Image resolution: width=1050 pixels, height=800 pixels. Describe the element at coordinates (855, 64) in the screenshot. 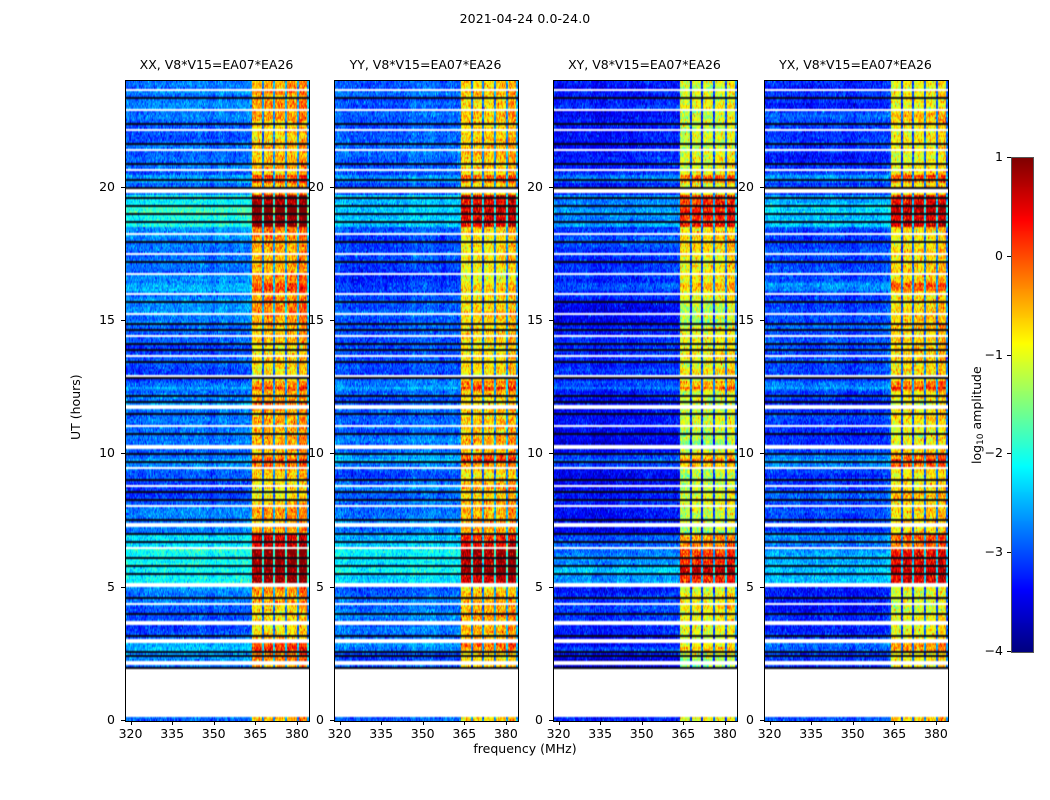

I see `panel-title-yx: YX, V8*V15=EA07*EA26` at that location.